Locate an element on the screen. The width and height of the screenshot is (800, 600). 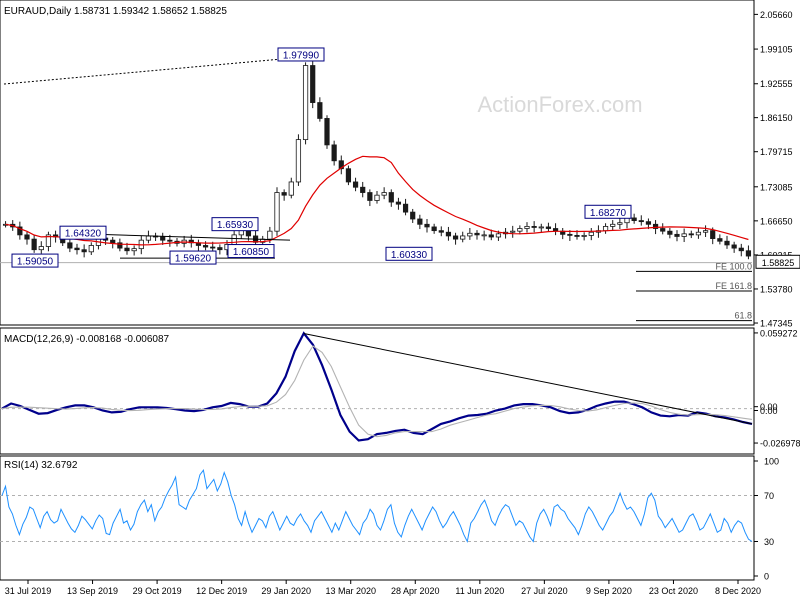
price-tick-label: 1.73085 is located at coordinates (776, 187).